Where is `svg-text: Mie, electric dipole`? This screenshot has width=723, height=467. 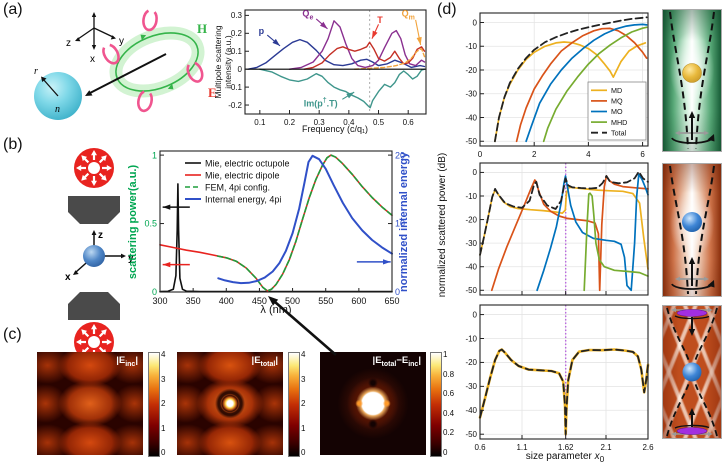
svg-text: Mie, electric dipole is located at coordinates (242, 175).